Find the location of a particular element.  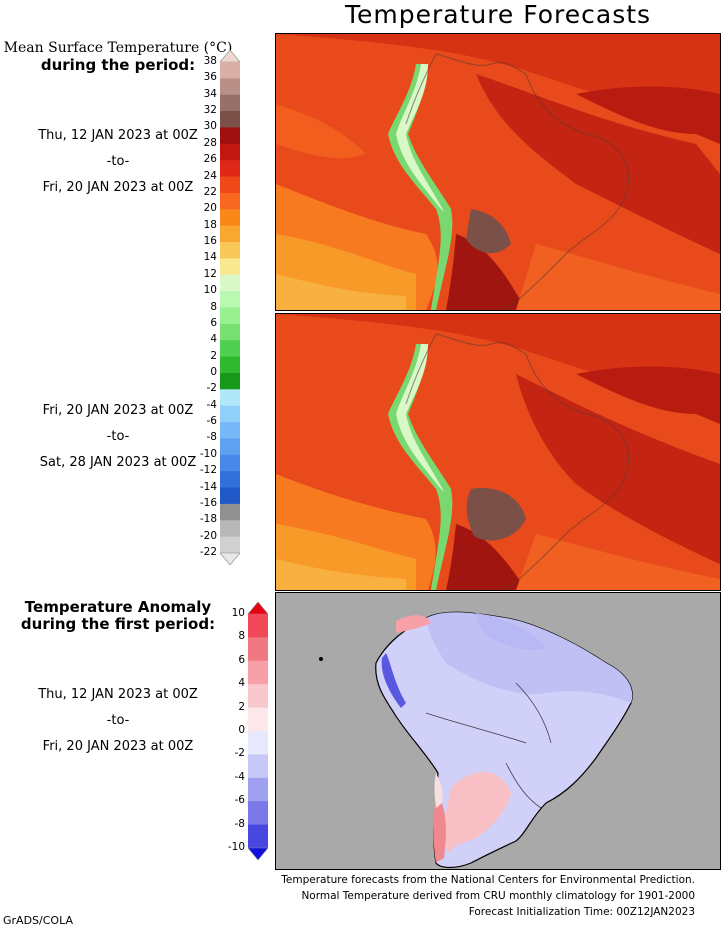

colorbar-tick-label: 14 is located at coordinates (210, 257).